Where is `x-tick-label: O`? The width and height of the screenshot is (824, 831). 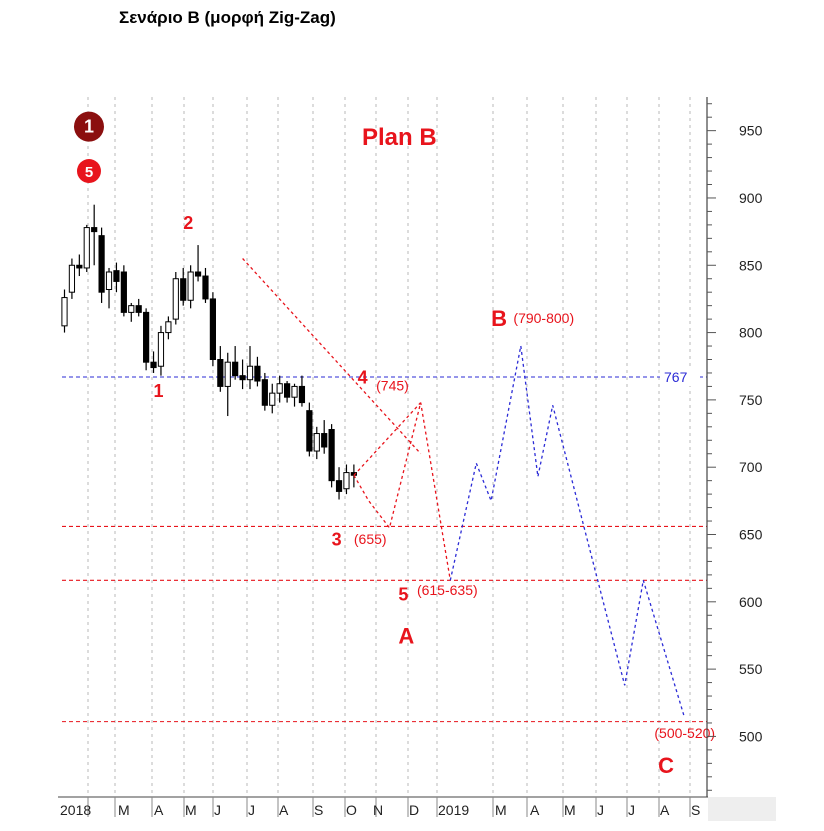 x-tick-label: O is located at coordinates (351, 810).